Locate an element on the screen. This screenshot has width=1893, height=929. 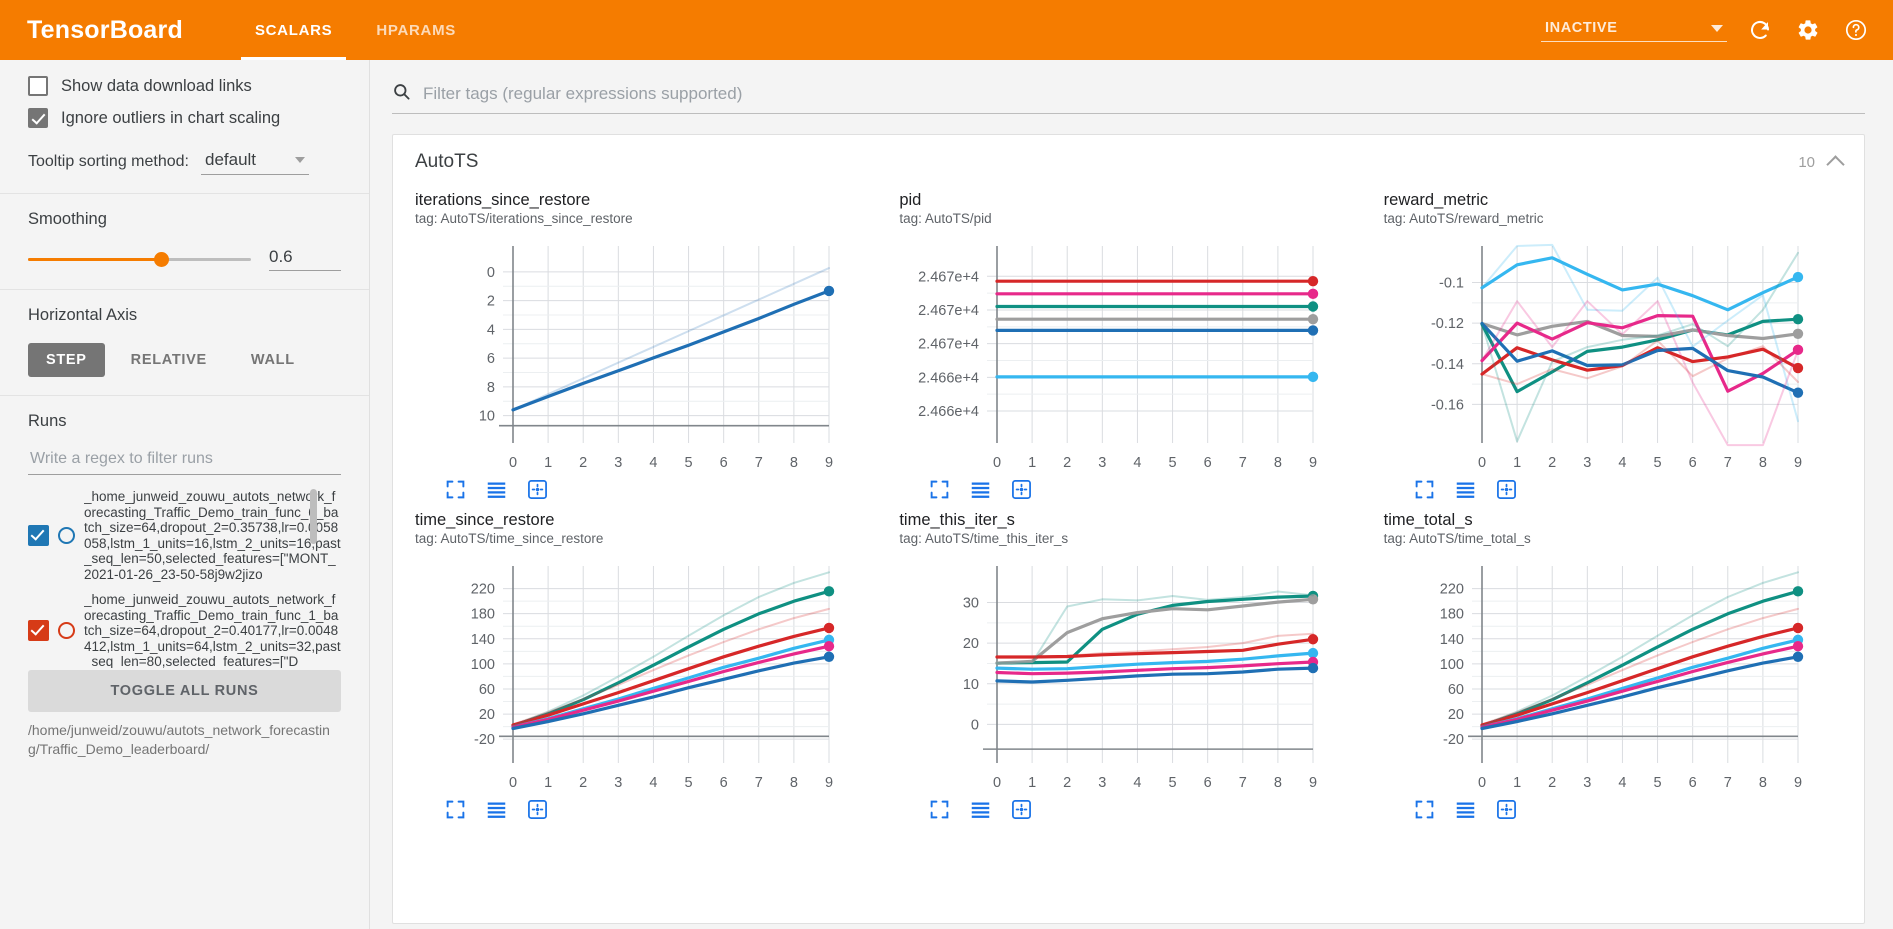
tooltip-sorting-label: Tooltip sorting method: is located at coordinates (108, 161).